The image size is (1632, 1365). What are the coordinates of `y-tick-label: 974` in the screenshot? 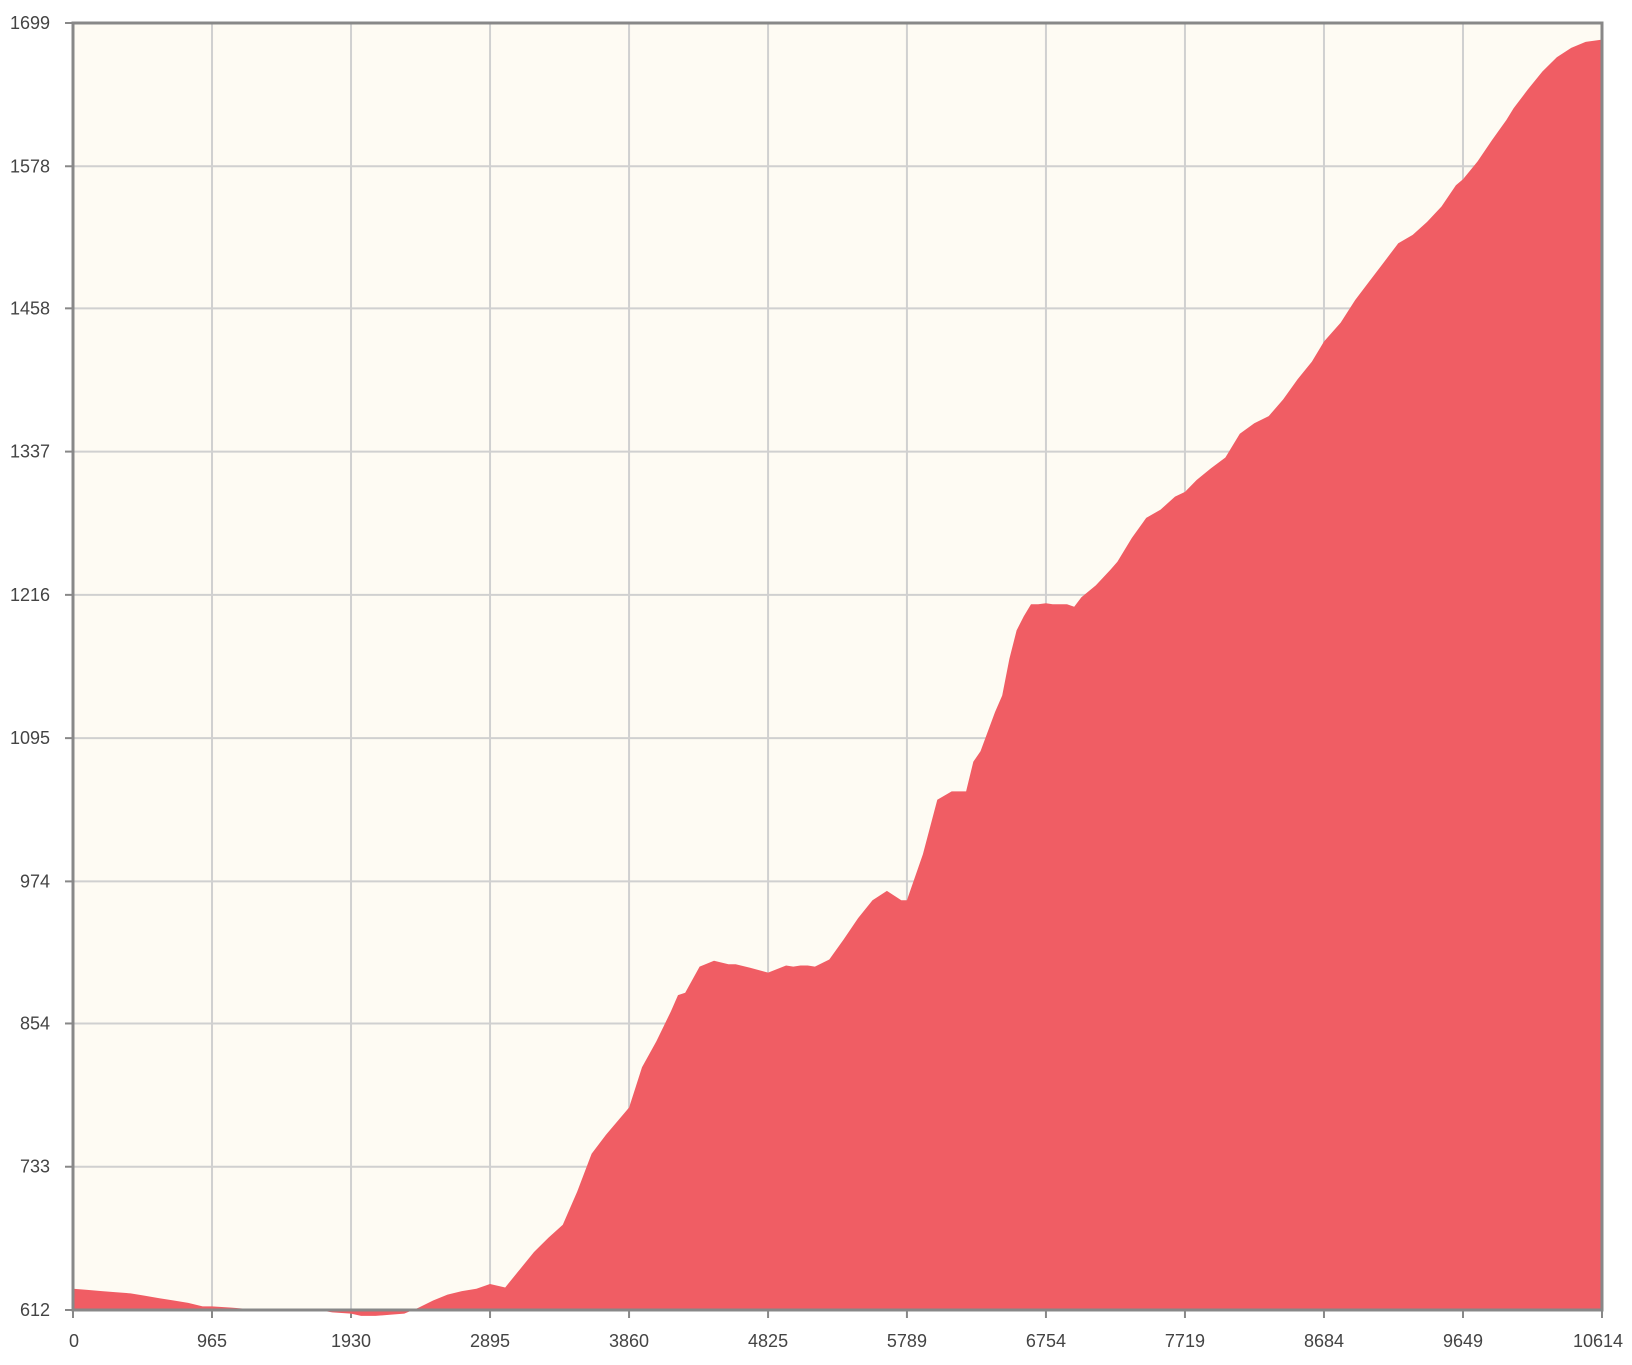 It's located at (35, 881).